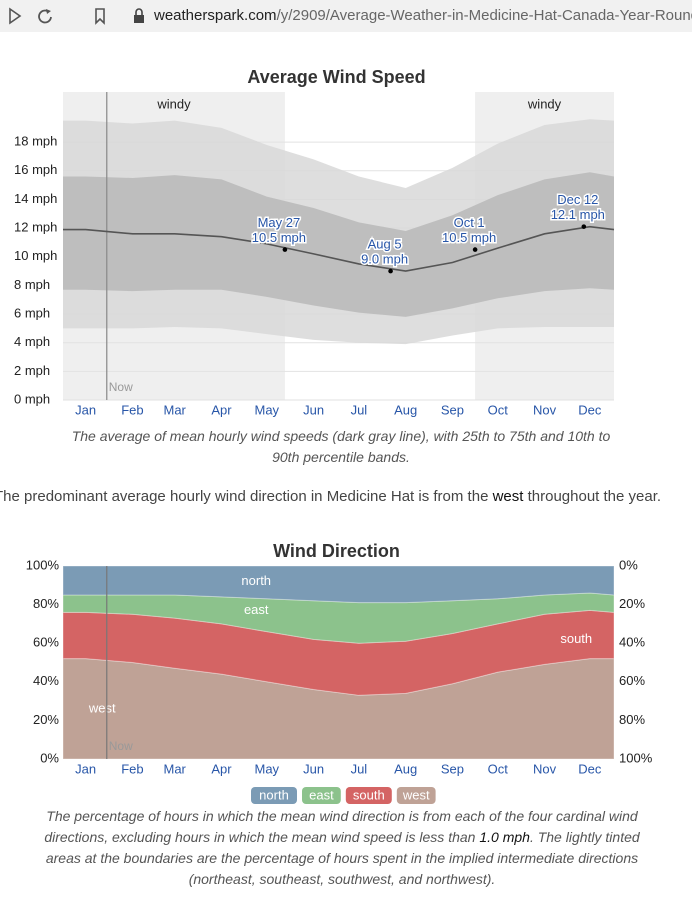  I want to click on bookmark-button, so click(100, 16).